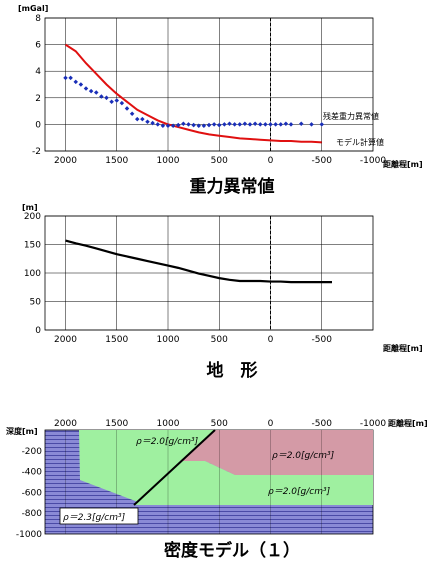  I want to click on density-y-unit: 深度[m], so click(22, 431).